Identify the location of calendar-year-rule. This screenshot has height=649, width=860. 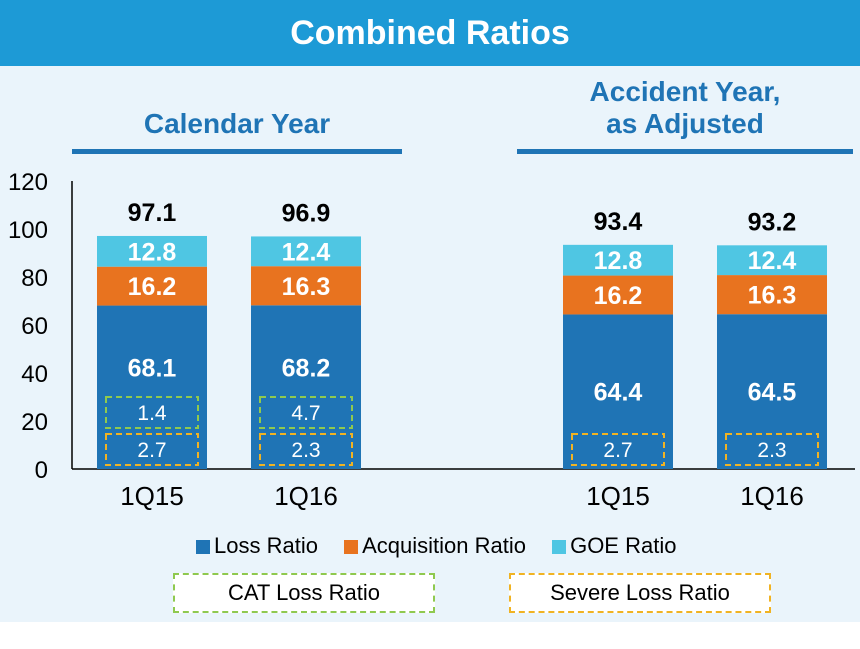
(237, 151).